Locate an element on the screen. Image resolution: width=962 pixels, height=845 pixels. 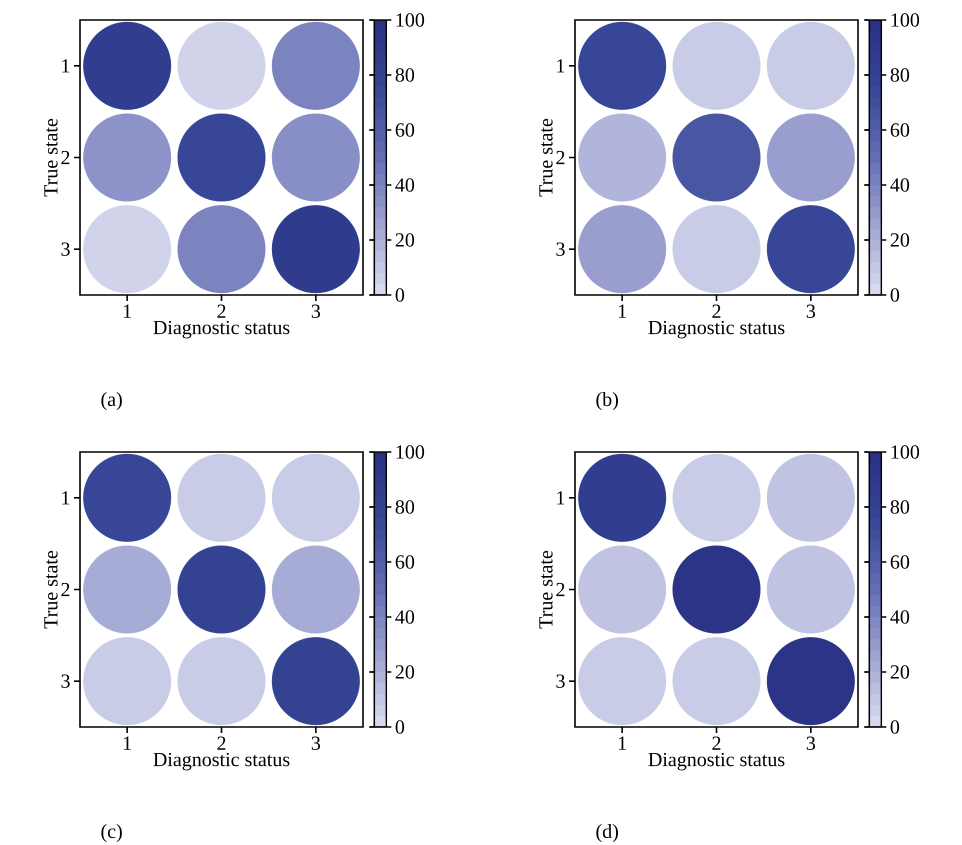
text: (b) is located at coordinates (607, 401).